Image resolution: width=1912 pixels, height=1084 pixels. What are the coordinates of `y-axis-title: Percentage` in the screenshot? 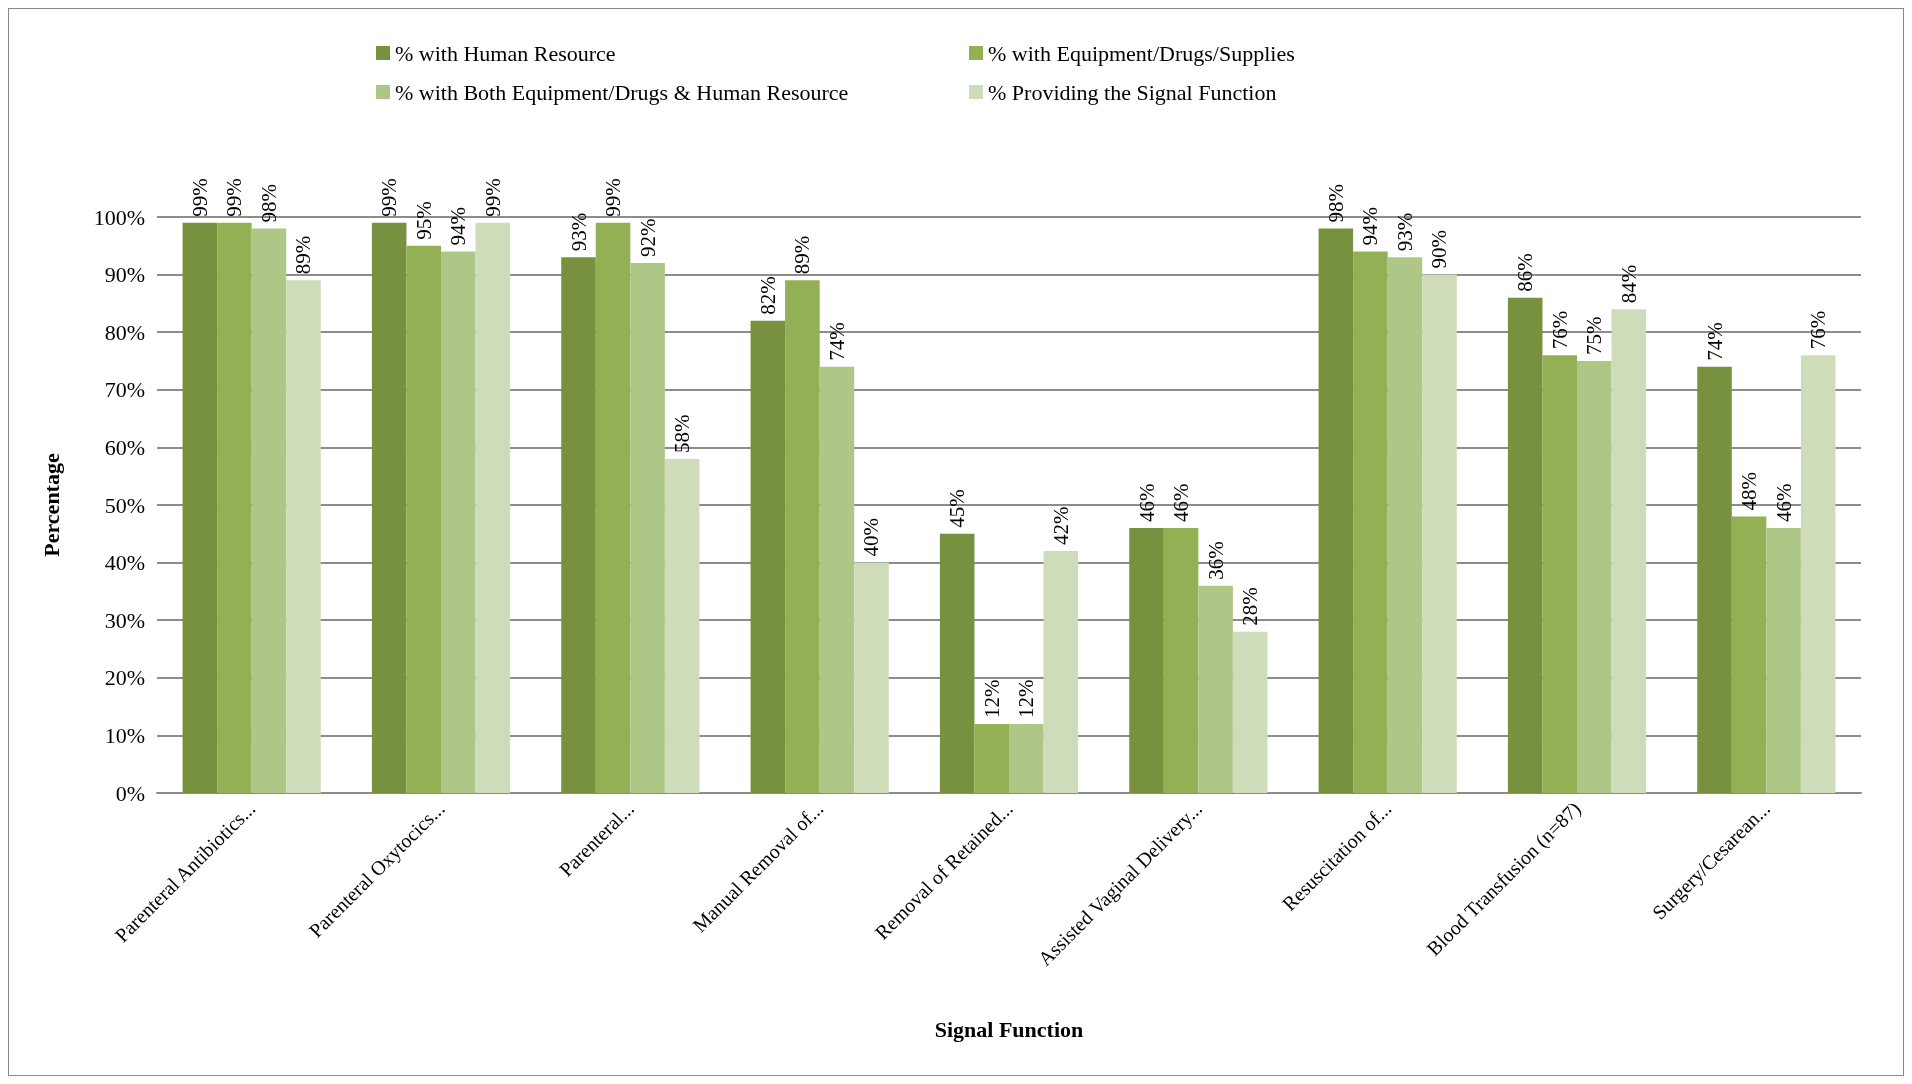 It's located at (51, 505).